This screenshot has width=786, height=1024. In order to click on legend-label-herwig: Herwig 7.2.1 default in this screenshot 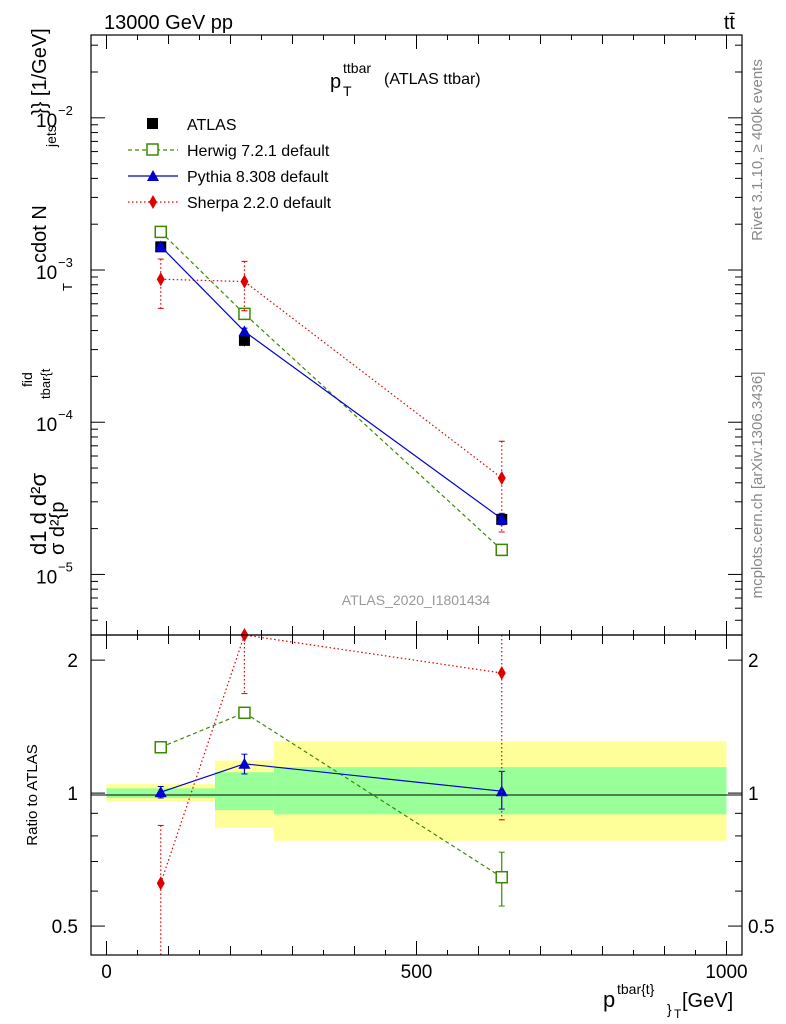, I will do `click(258, 151)`.